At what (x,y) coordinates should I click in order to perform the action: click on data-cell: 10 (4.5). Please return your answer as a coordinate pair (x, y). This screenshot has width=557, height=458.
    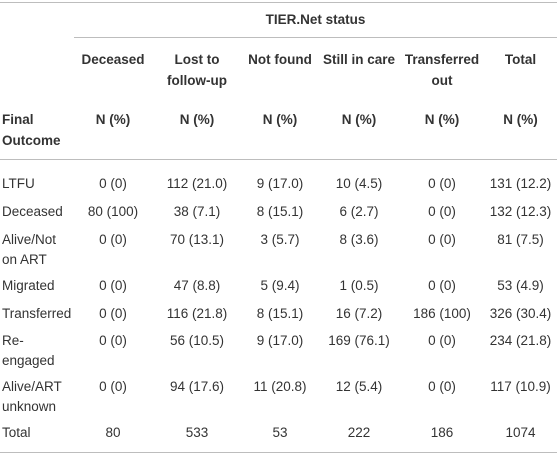
    Looking at the image, I should click on (359, 183).